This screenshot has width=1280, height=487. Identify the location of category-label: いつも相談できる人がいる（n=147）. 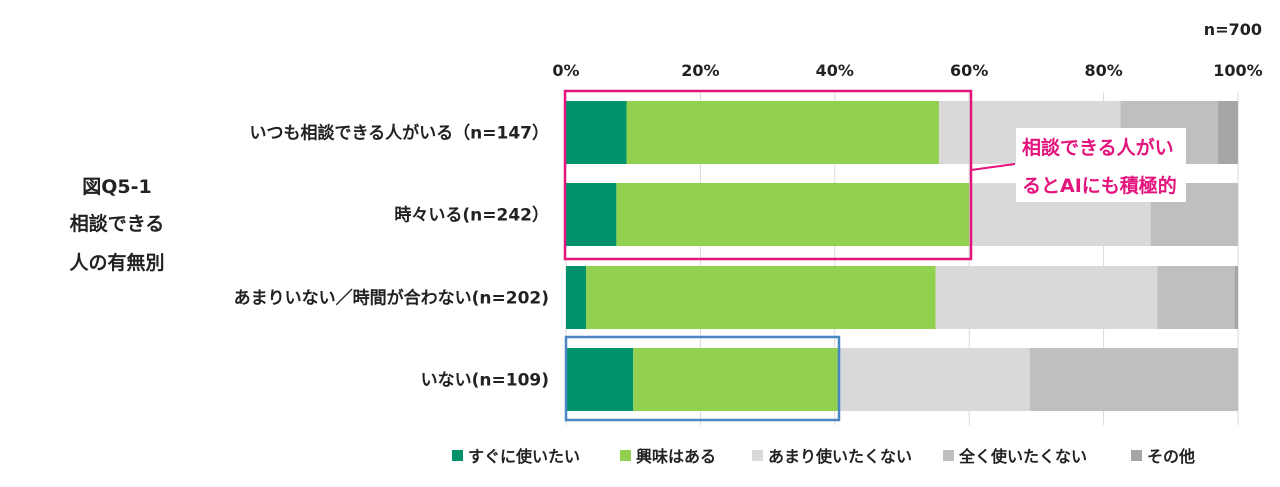
(400, 133).